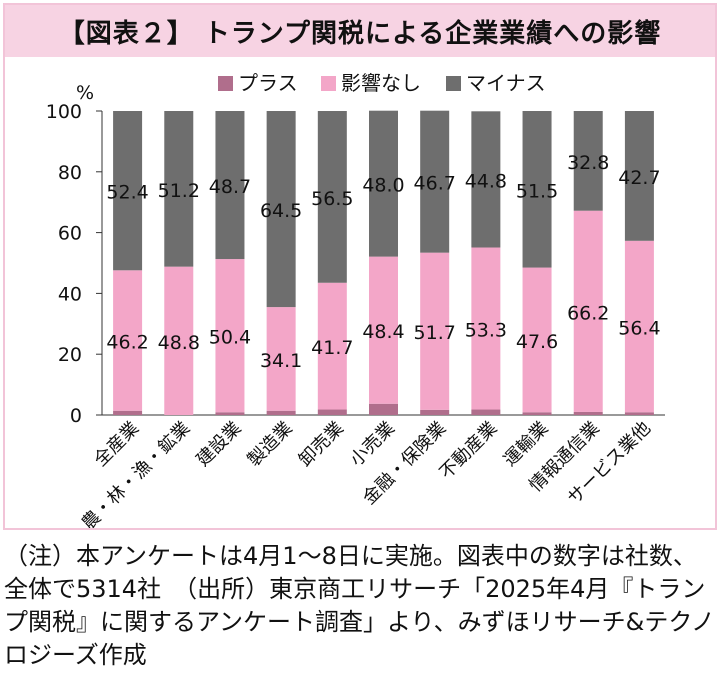  I want to click on data-label-6-series-2: 46.7, so click(435, 184).